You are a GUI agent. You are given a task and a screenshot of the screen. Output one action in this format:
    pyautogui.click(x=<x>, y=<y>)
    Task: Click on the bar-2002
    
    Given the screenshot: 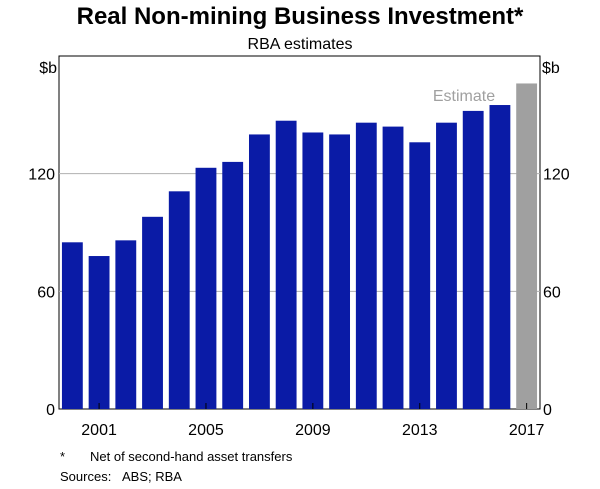 What is the action you would take?
    pyautogui.click(x=126, y=324)
    